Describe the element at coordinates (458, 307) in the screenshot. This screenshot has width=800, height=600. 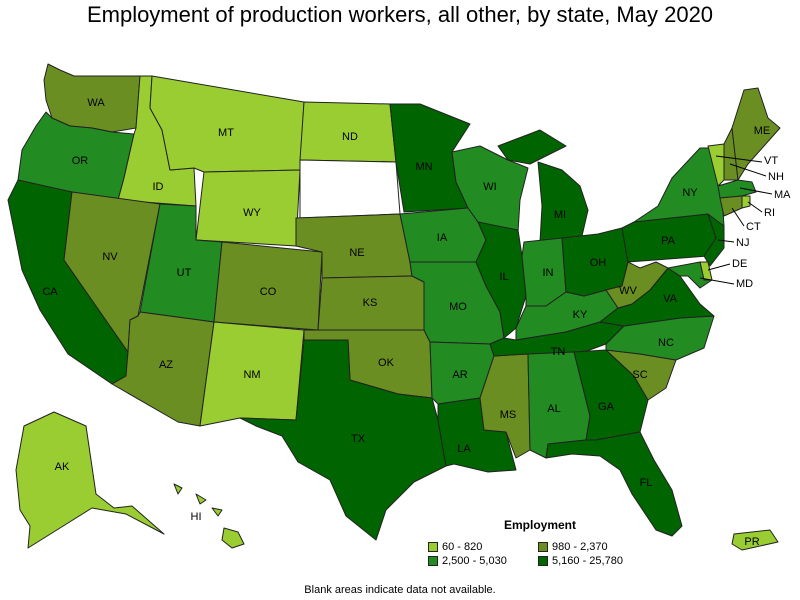
I see `label-mo: MO` at that location.